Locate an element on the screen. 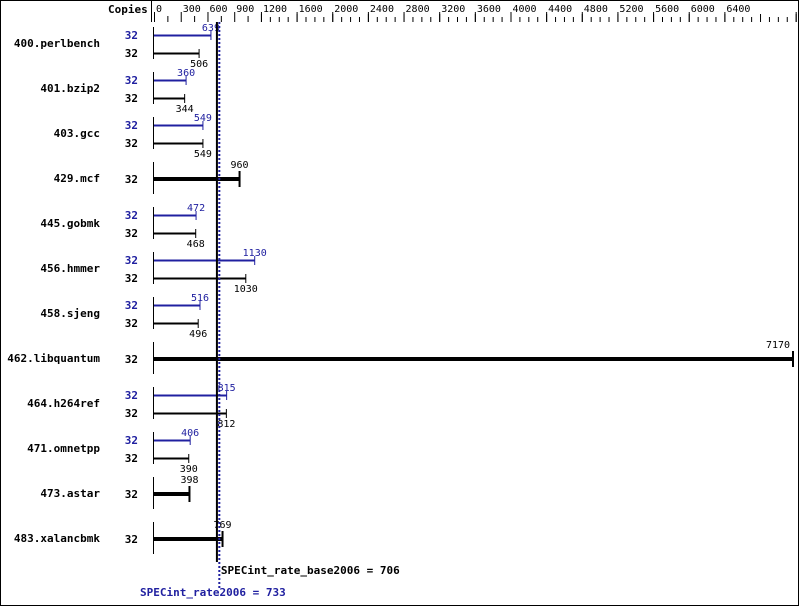  x-tick-label: 5600 is located at coordinates (667, 9).